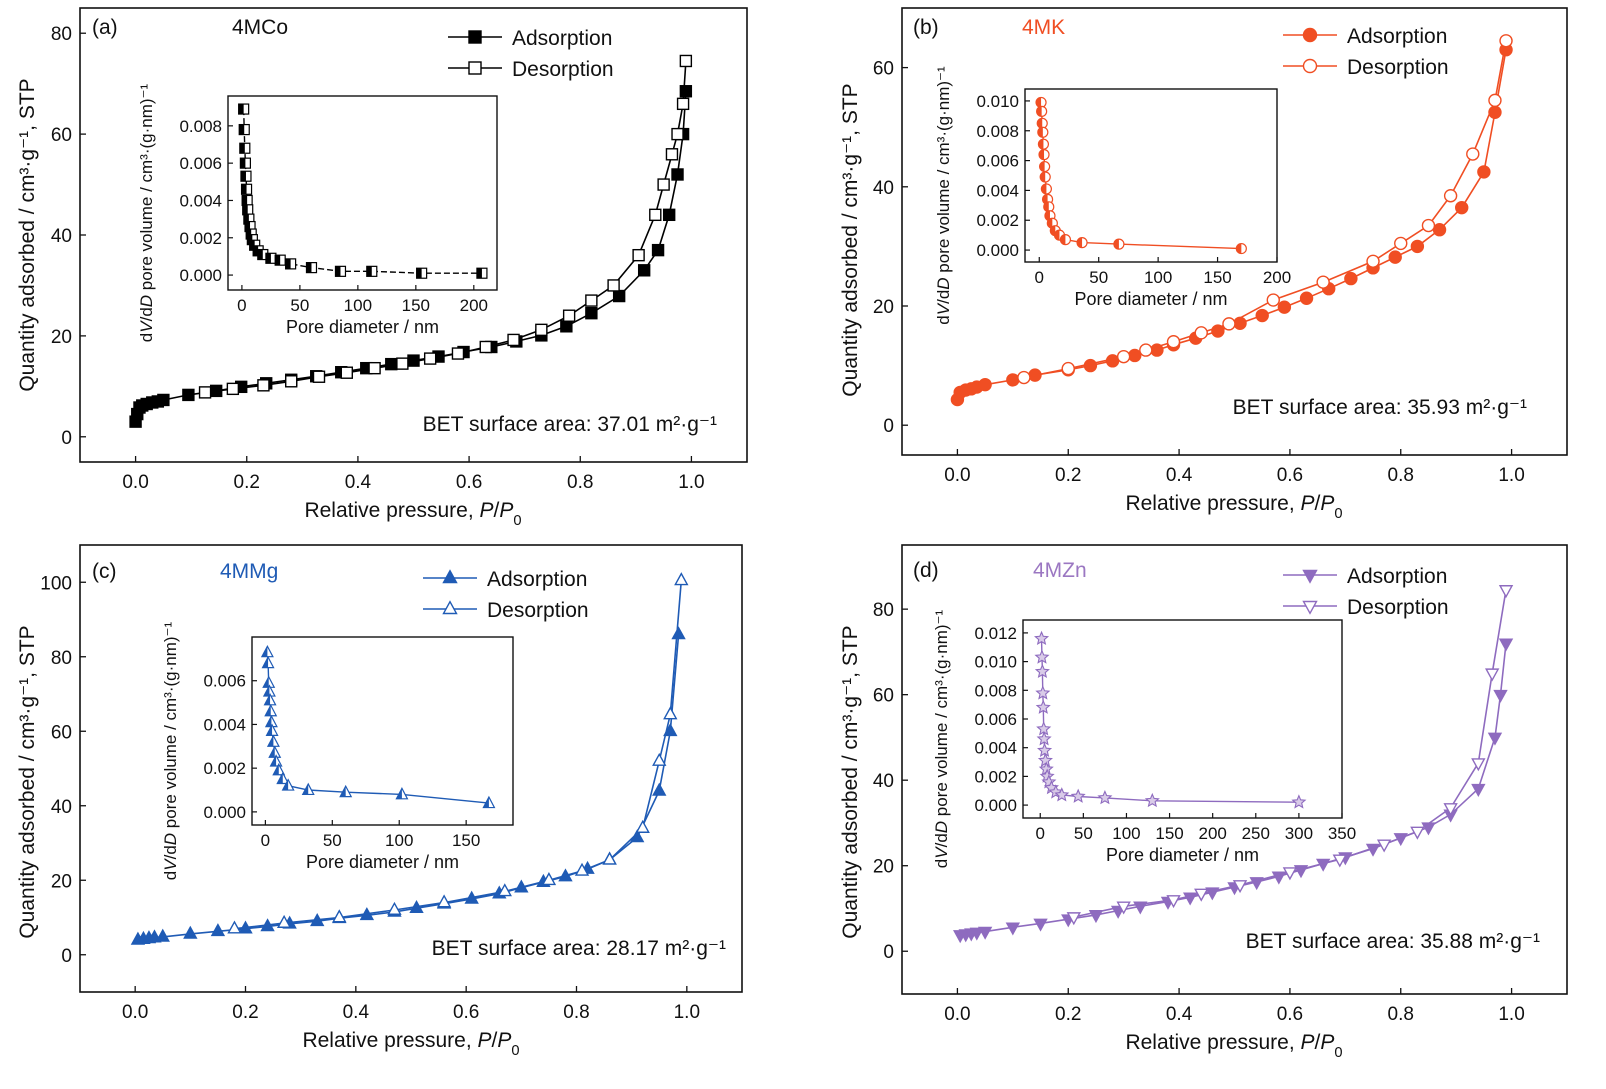  Describe the element at coordinates (27, 234) in the screenshot. I see `y-axis-label: Quantity adsorbed / cm³·g⁻¹, STP` at that location.